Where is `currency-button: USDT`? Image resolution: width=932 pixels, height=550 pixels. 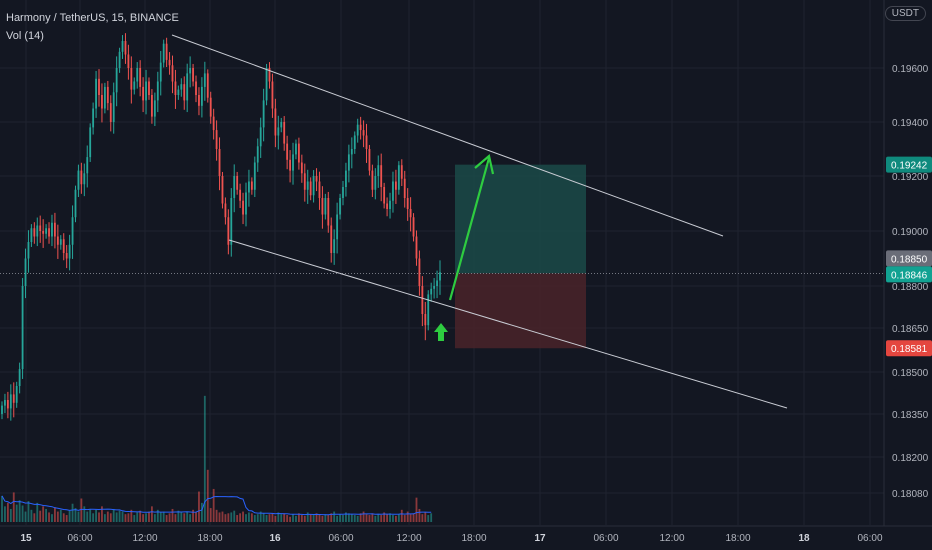 currency-button: USDT is located at coordinates (905, 13).